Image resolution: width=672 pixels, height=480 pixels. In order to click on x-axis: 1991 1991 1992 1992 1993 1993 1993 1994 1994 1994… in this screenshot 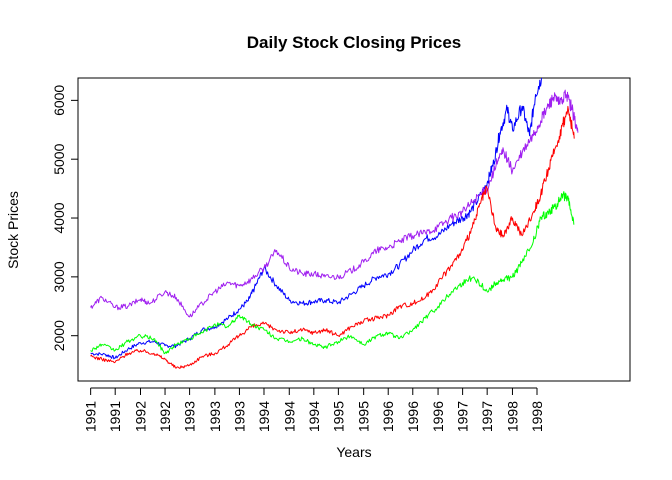, I will do `click(314, 409)`.